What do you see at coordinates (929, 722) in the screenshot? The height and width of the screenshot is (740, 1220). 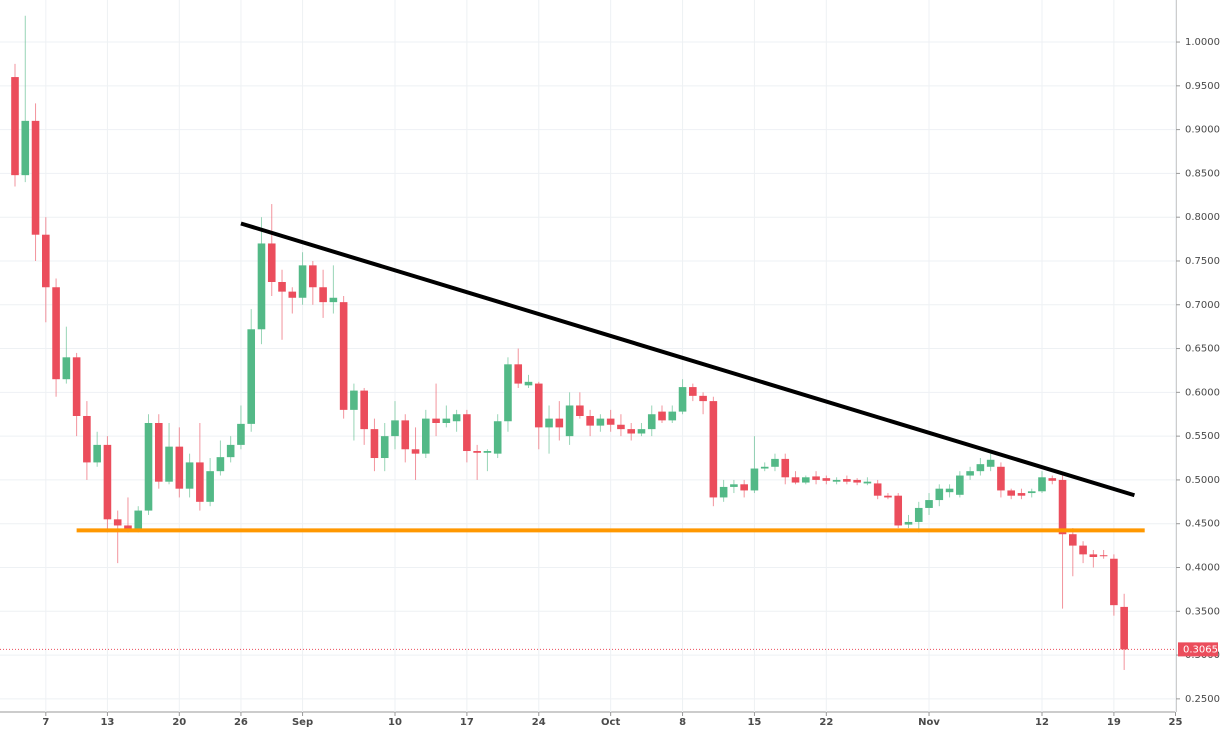 I see `x-tick-label: Nov` at bounding box center [929, 722].